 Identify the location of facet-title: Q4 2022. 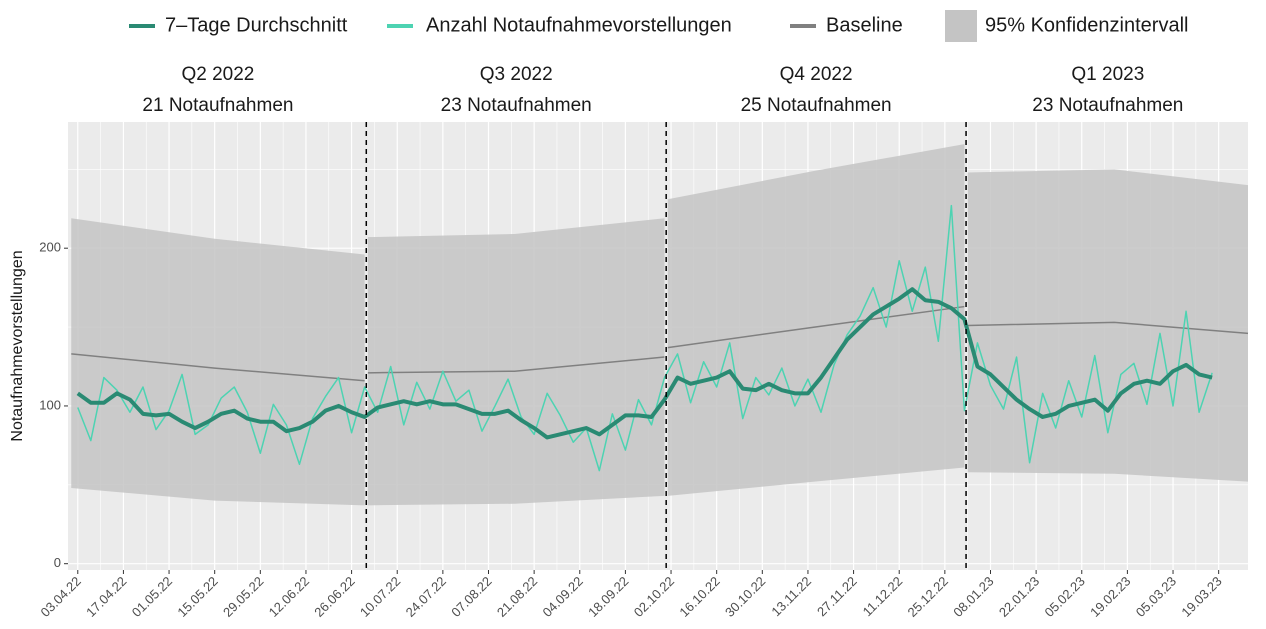
(816, 74).